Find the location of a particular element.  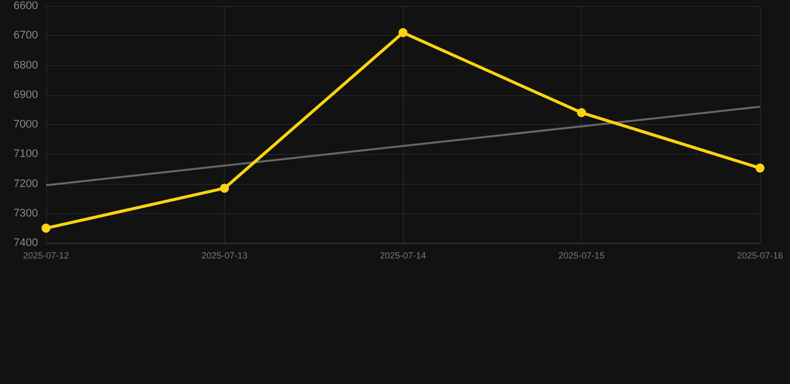

x-tick-label: 2025-07-12 is located at coordinates (46, 255).